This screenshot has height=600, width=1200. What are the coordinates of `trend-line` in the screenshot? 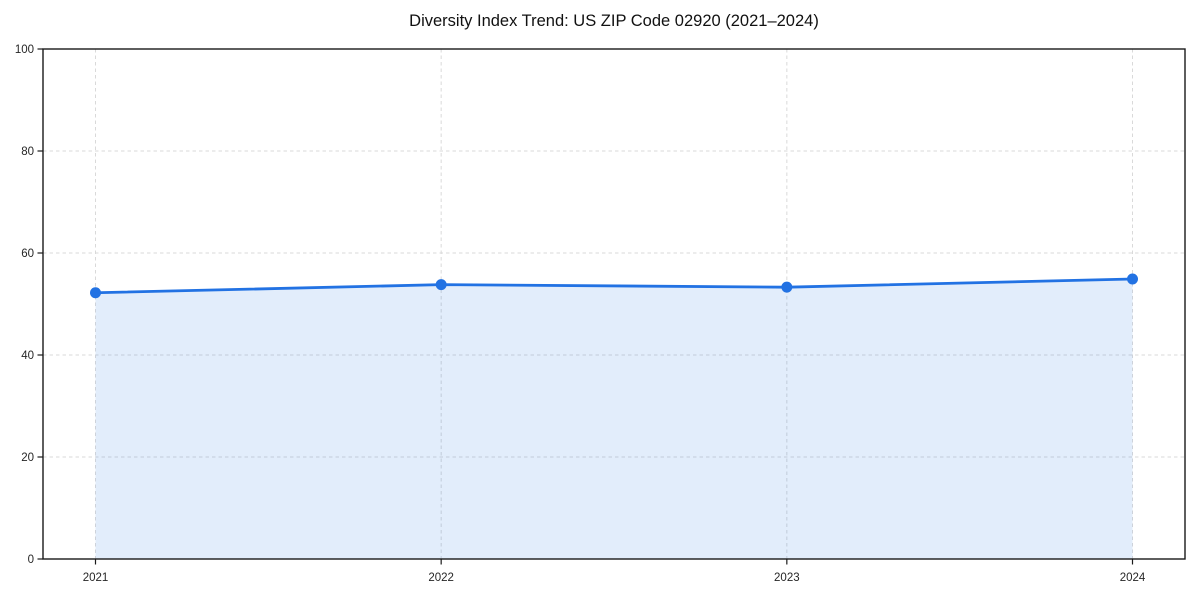 It's located at (614, 286).